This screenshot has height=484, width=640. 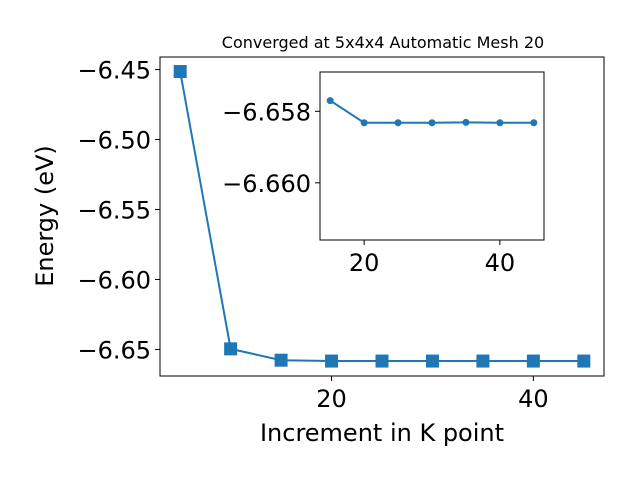 What do you see at coordinates (364, 263) in the screenshot?
I see `inset-x-tick-label: 20` at bounding box center [364, 263].